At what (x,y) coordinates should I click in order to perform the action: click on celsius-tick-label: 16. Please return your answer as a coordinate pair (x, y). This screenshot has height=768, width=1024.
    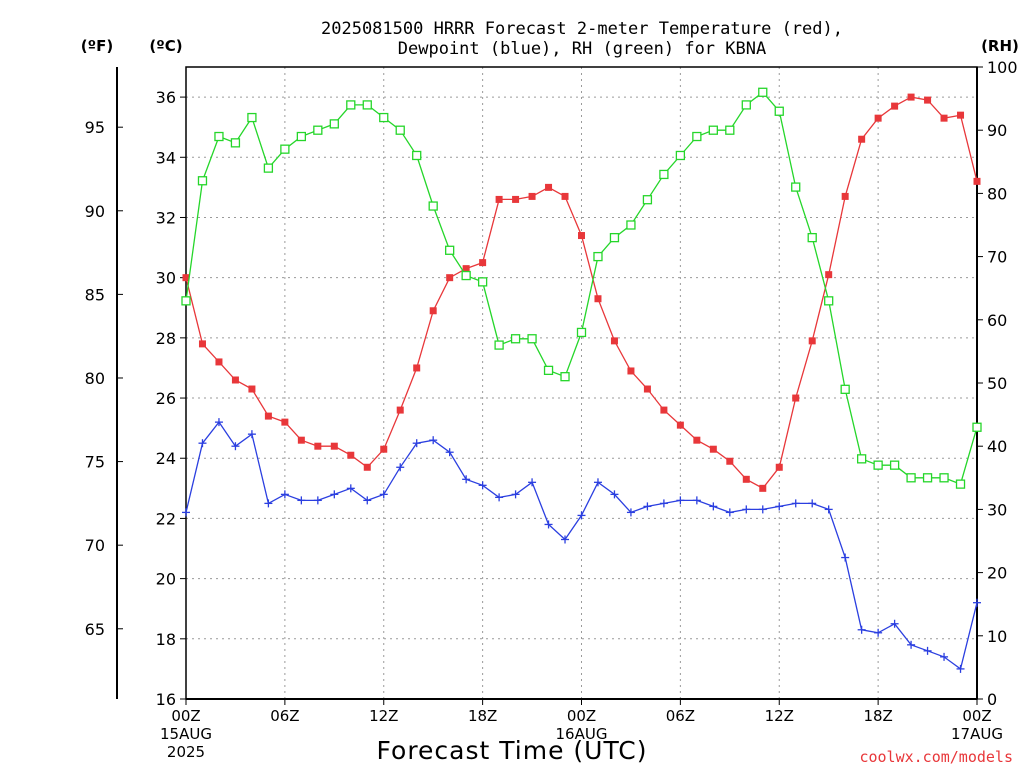
    Looking at the image, I should click on (166, 699).